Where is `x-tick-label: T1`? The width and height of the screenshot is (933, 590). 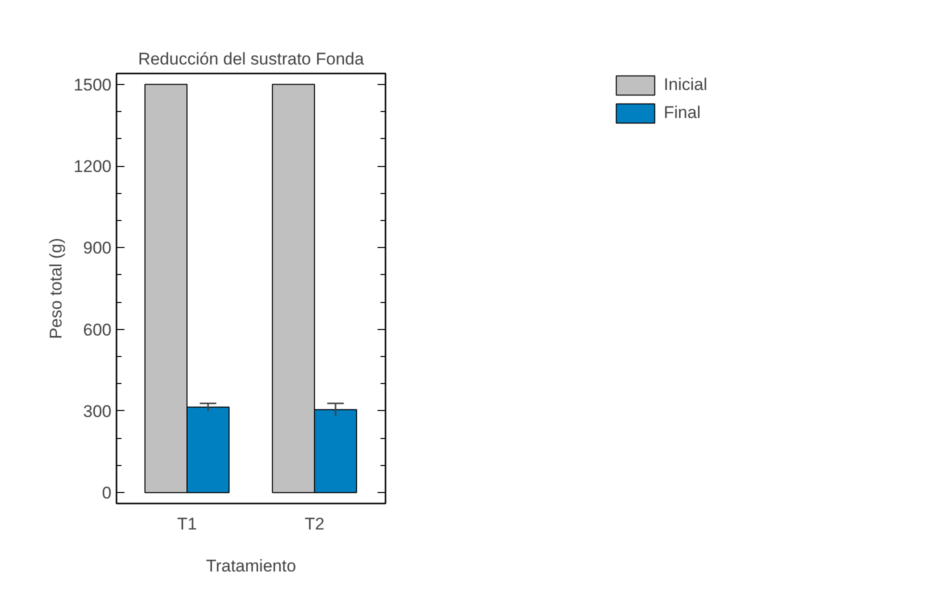 x-tick-label: T1 is located at coordinates (187, 524).